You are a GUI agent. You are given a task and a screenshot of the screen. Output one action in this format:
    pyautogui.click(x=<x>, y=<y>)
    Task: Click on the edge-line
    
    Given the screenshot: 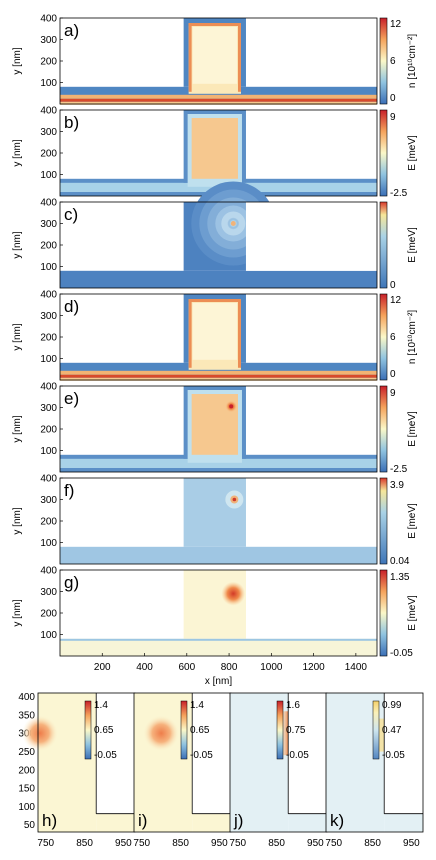 What is the action you would take?
    pyautogui.click(x=218, y=639)
    